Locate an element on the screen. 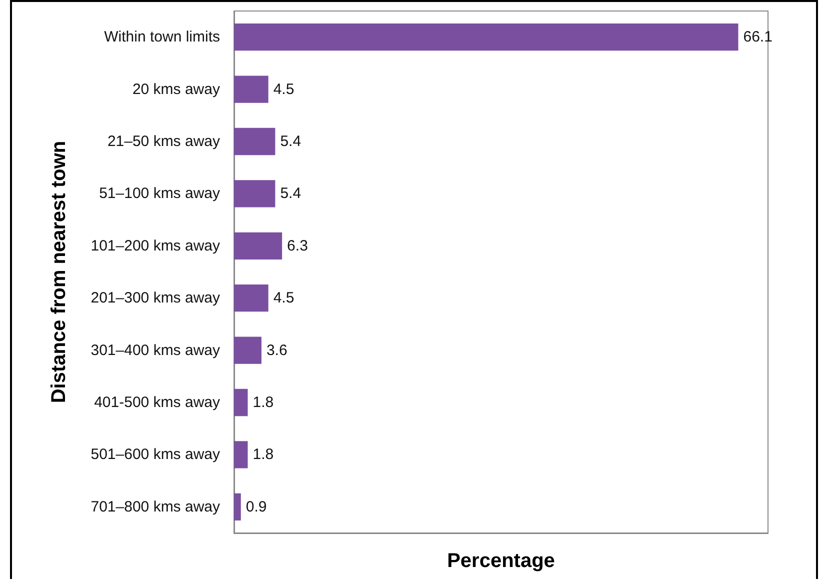 This screenshot has width=820, height=581. data-label: 66.1 is located at coordinates (757, 37).